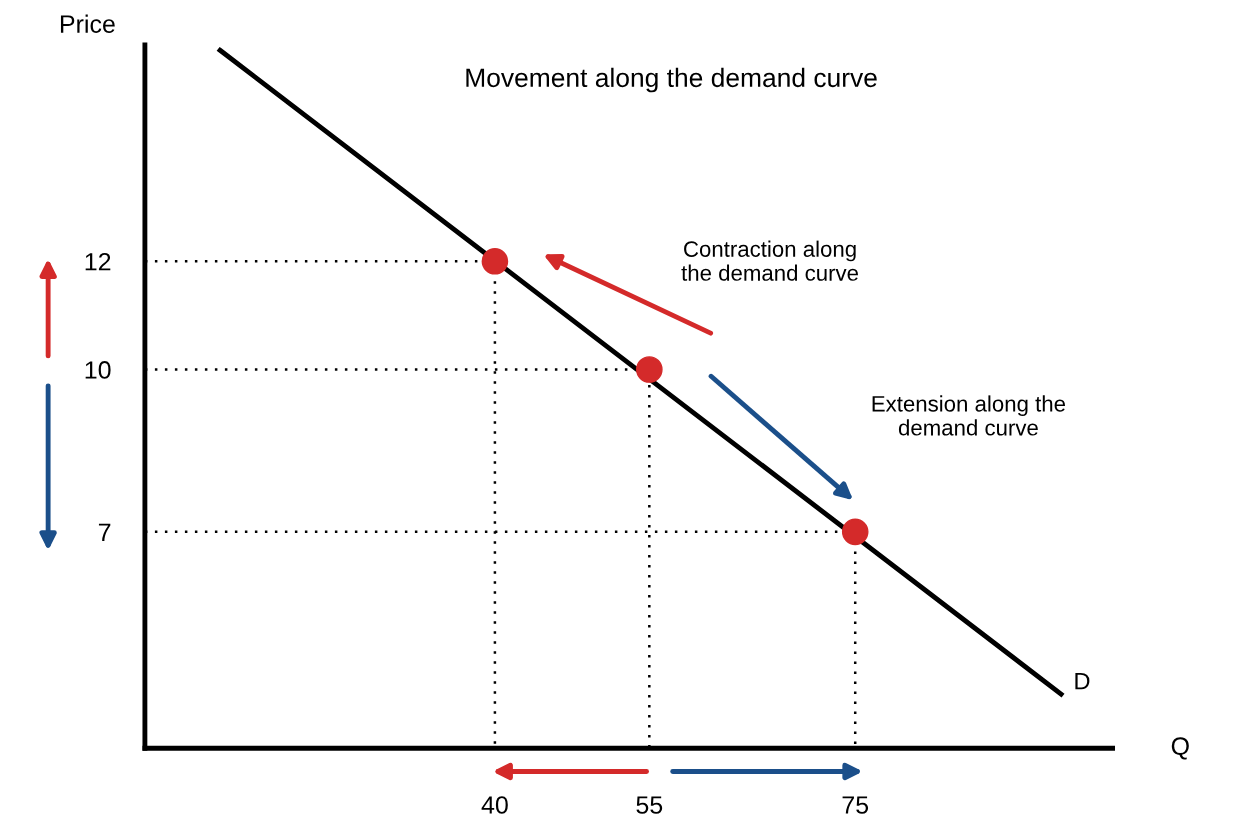 This screenshot has height=816, width=1260. Describe the element at coordinates (104, 532) in the screenshot. I see `y-tick-label: 7` at that location.